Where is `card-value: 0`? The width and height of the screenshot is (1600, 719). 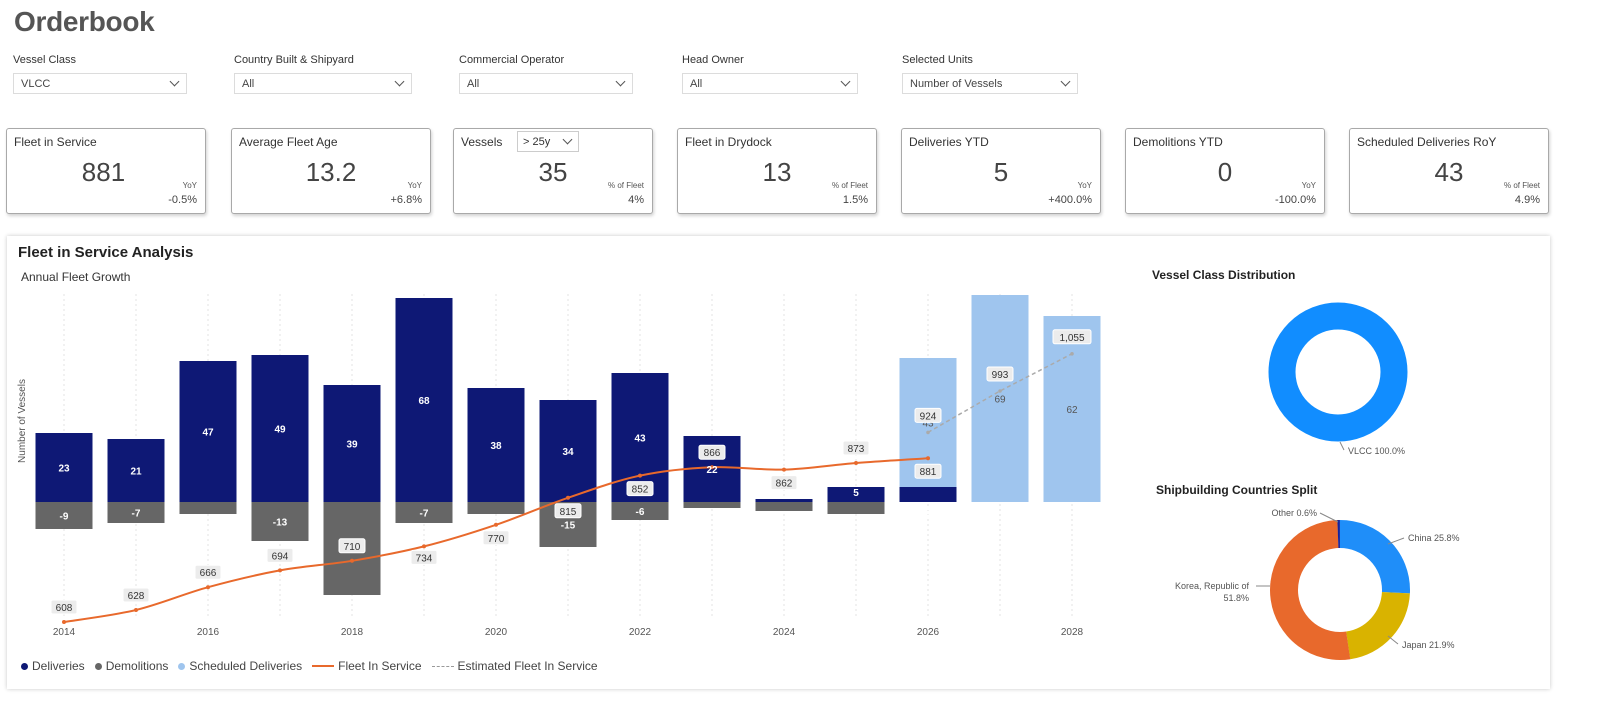
card-value: 0 is located at coordinates (1225, 172).